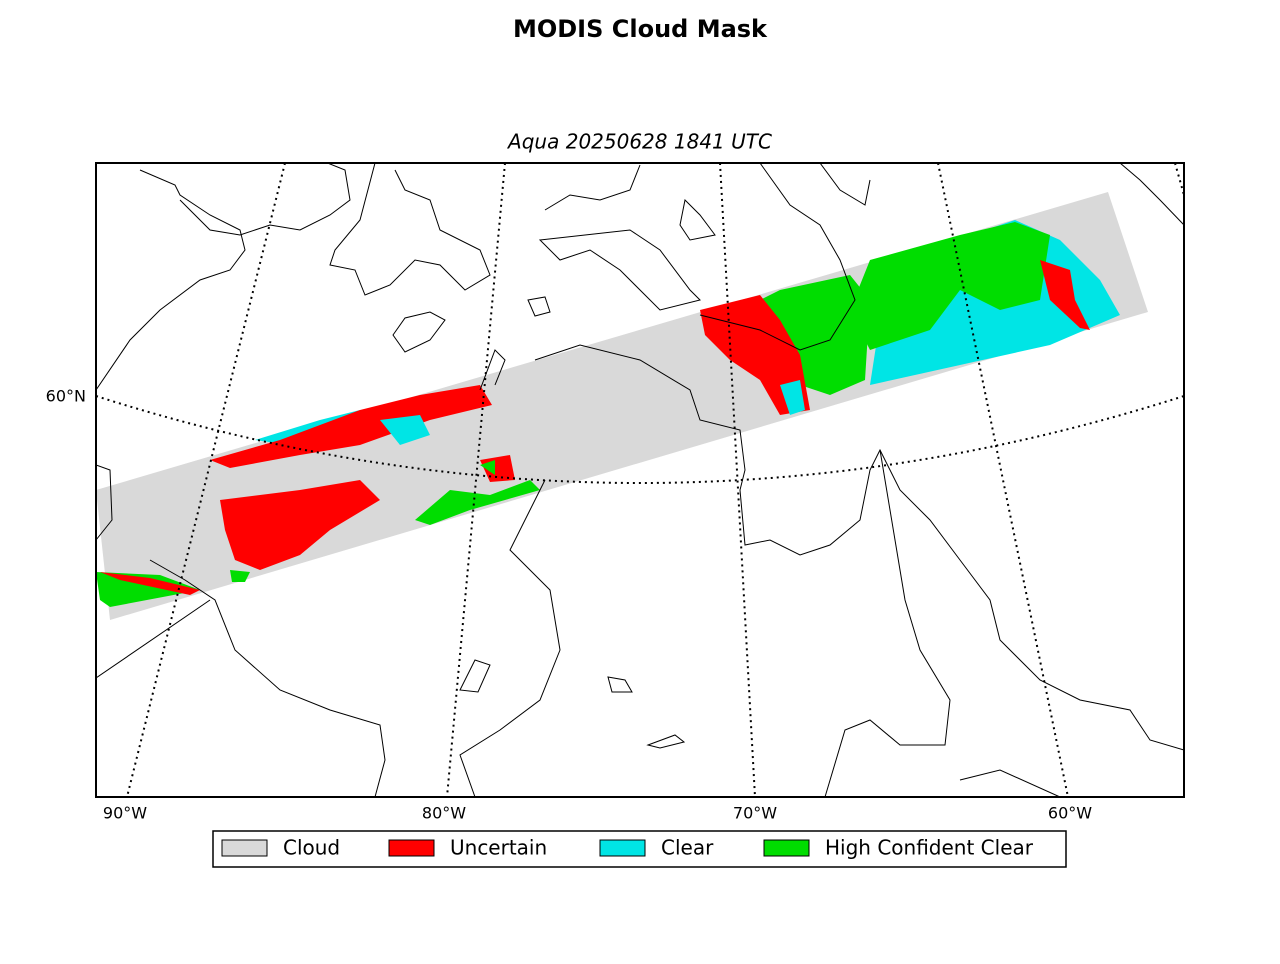  What do you see at coordinates (444, 813) in the screenshot?
I see `longitude-label: 80°W` at bounding box center [444, 813].